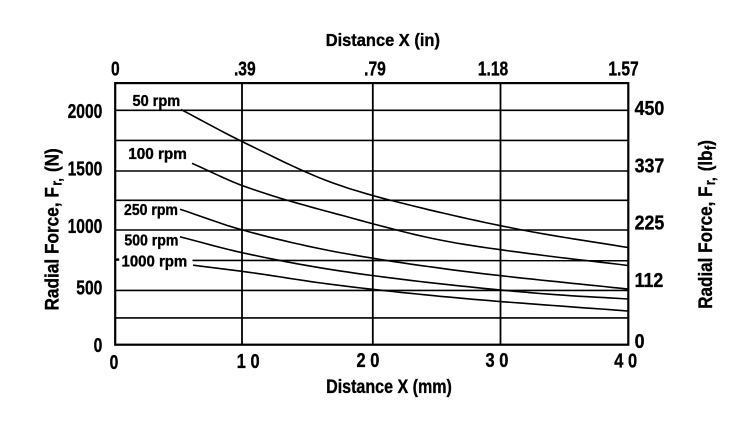 This screenshot has width=750, height=434. Describe the element at coordinates (706, 224) in the screenshot. I see `svg-text: Radial Force, Fr, (lbf)` at that location.